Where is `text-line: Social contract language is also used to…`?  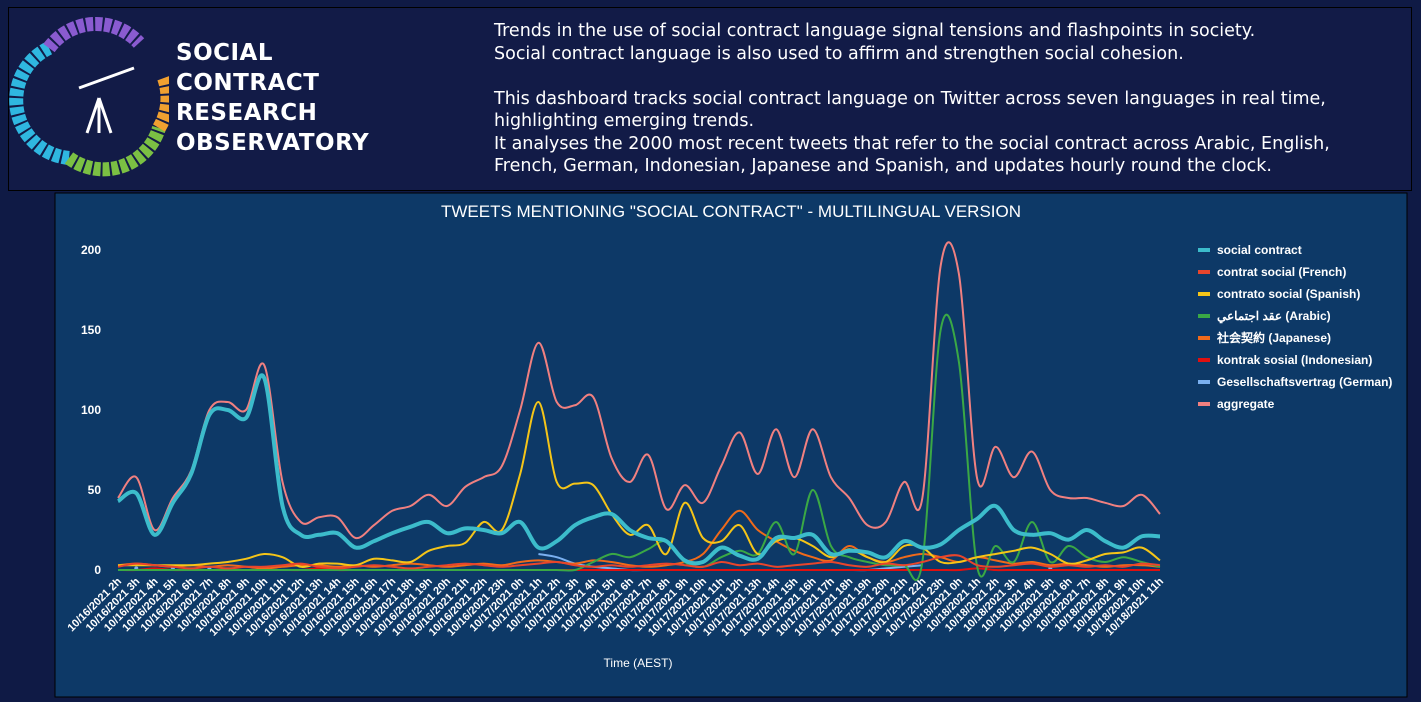 text-line: Social contract language is also used to… is located at coordinates (839, 53).